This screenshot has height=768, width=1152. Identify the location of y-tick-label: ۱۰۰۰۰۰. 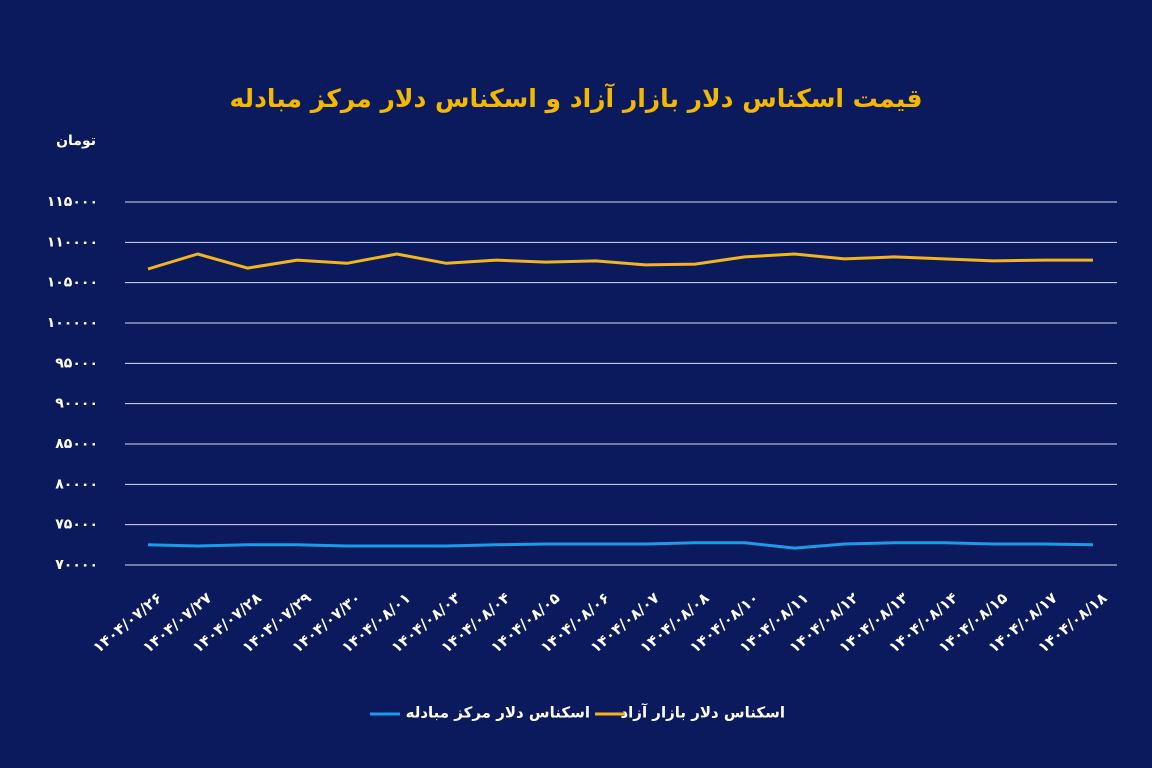
(72, 323).